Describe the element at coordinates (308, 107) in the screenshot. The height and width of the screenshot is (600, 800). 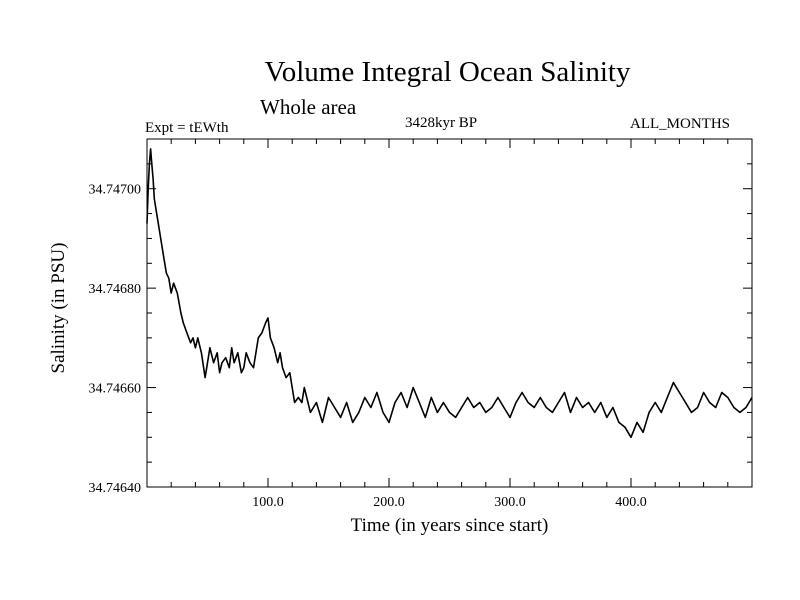
I see `chart-subtitle: Whole area` at that location.